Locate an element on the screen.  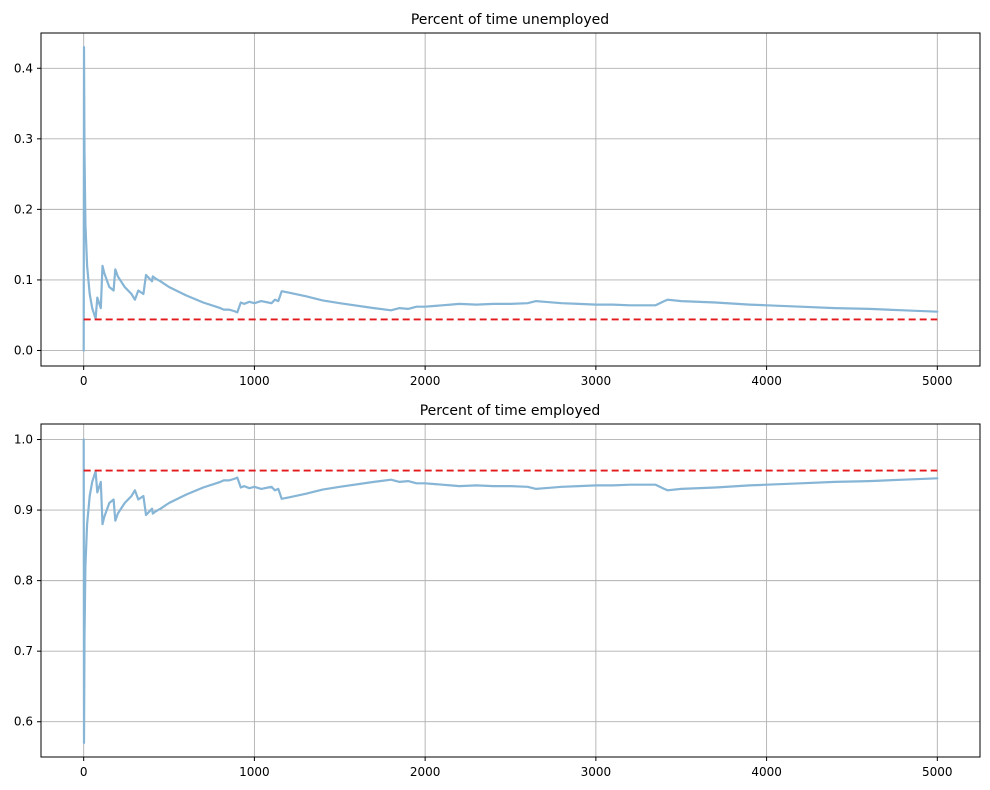
y-tick-label: 1.0 is located at coordinates (23, 440).